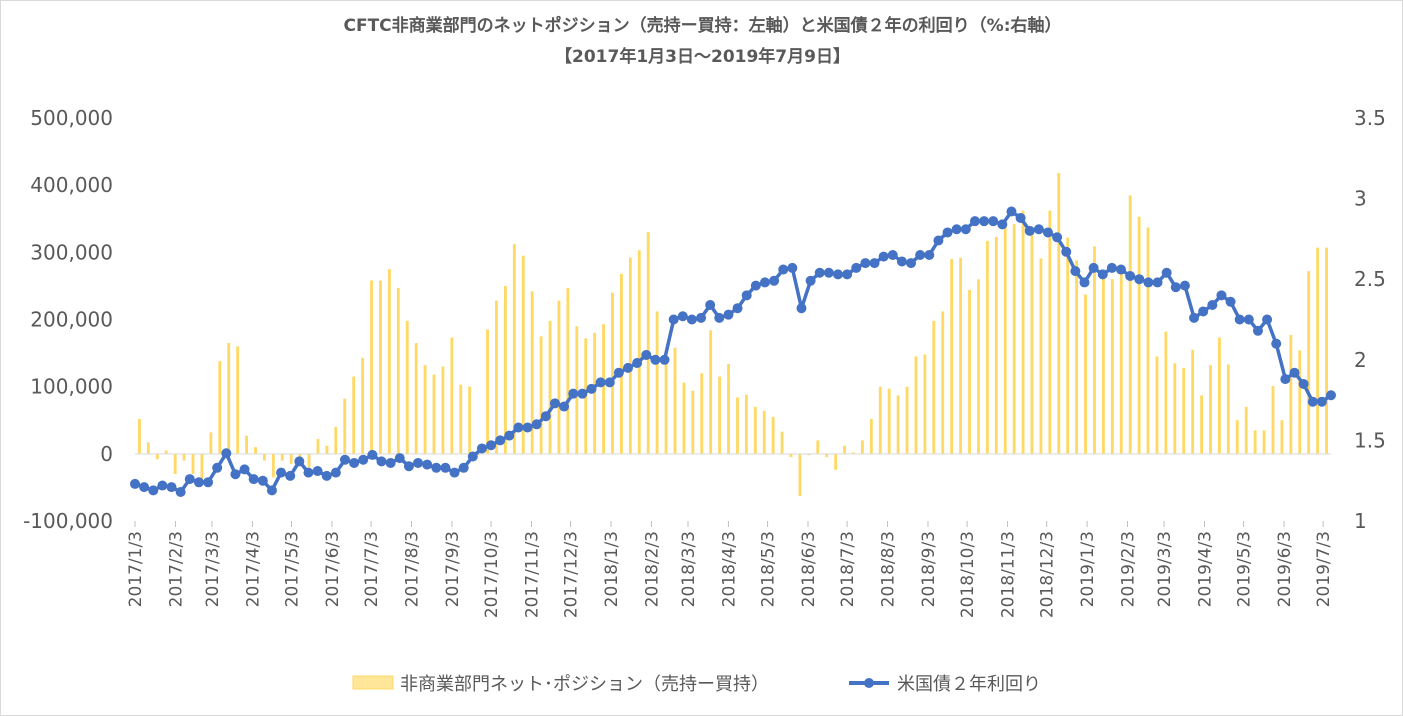  What do you see at coordinates (293, 569) in the screenshot?
I see `x-axis-tick-label: 2017/5/3` at bounding box center [293, 569].